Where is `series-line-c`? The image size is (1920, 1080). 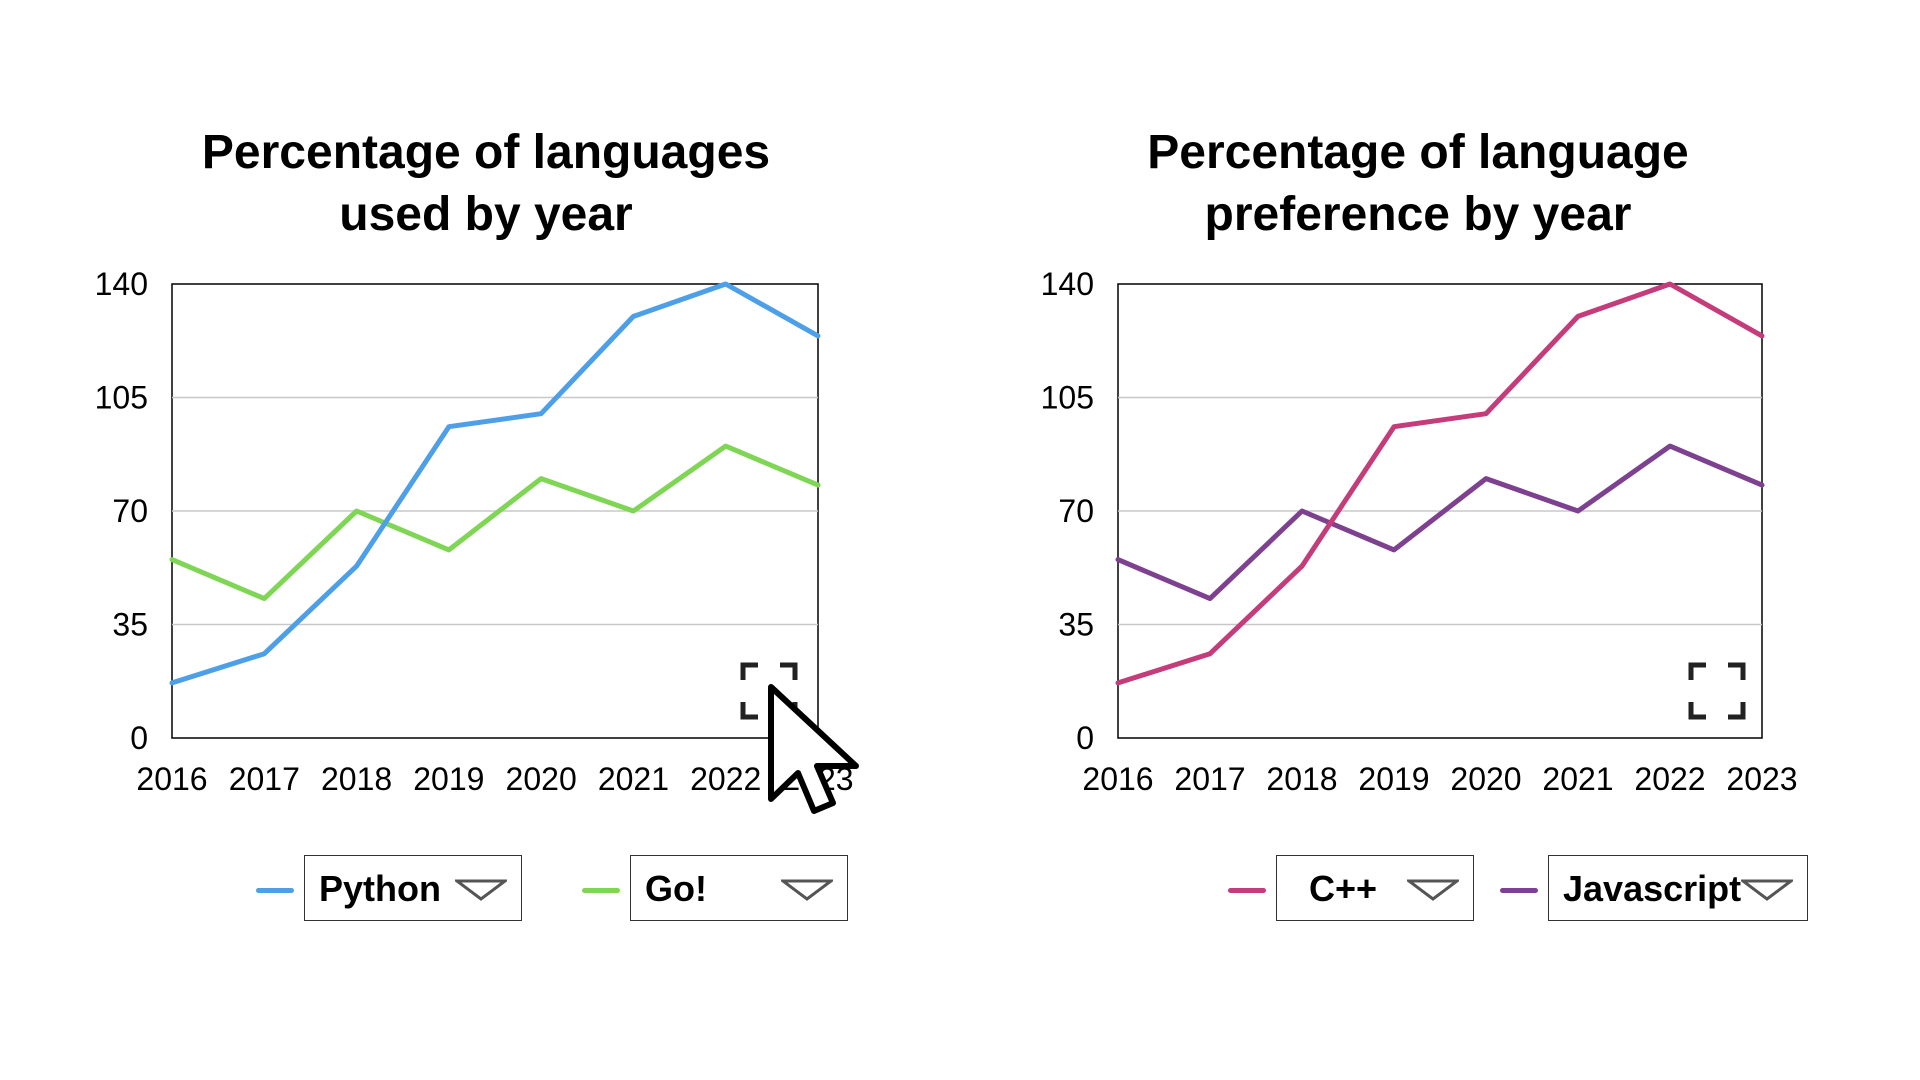 series-line-c is located at coordinates (1440, 483).